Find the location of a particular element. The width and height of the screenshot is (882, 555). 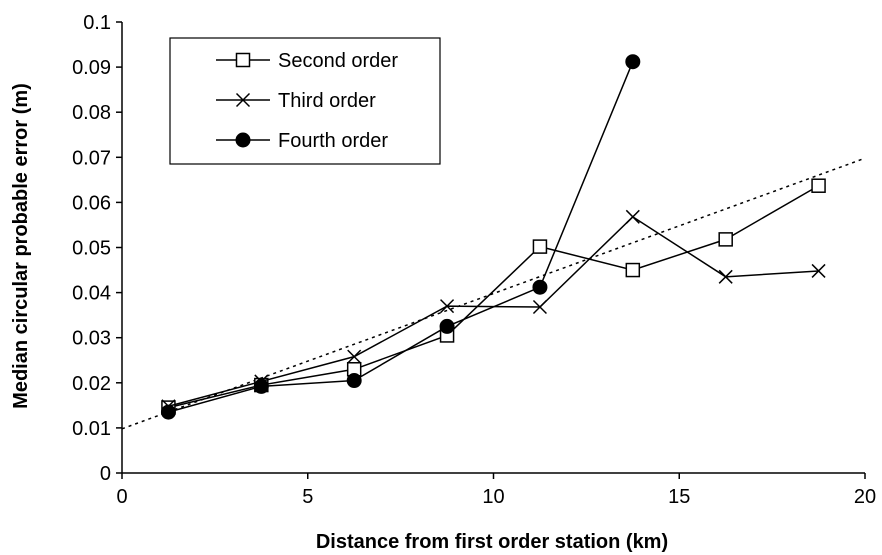

y-axis-title: Median circular probable error (m) is located at coordinates (21, 246).